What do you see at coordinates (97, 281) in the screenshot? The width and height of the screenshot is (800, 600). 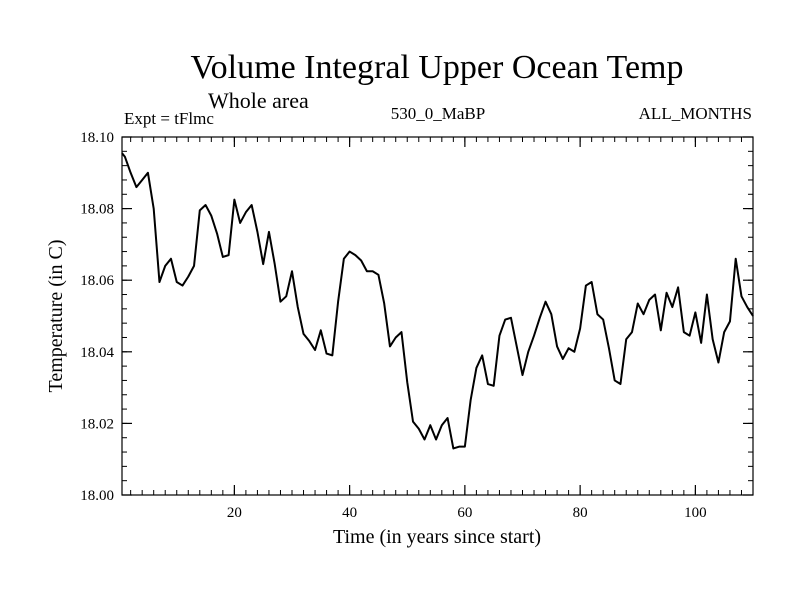 I see `y-tick-label: 18.06` at bounding box center [97, 281].